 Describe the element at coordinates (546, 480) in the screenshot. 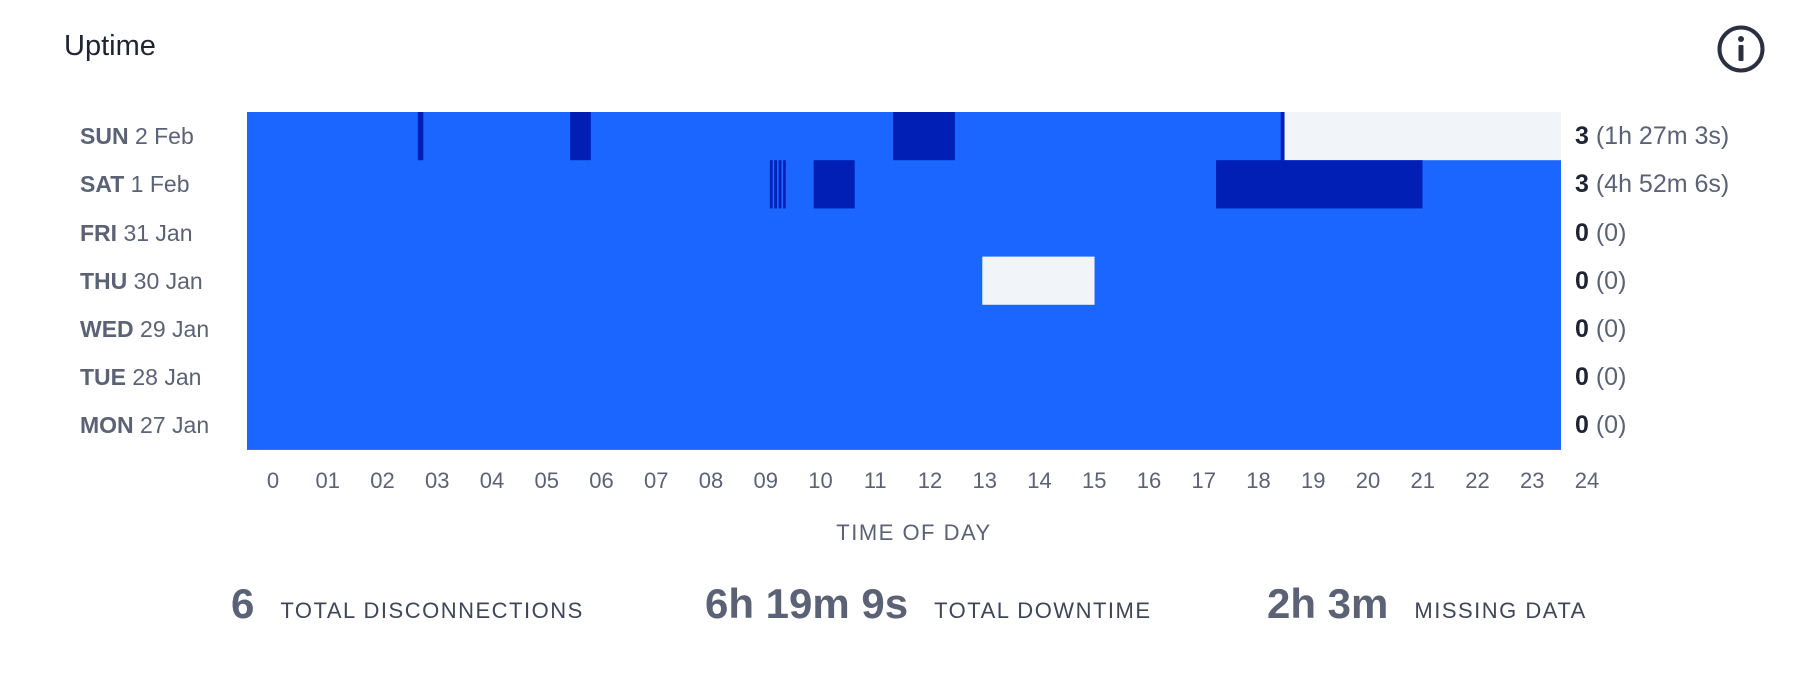

I see `x-tick-label: 05` at that location.